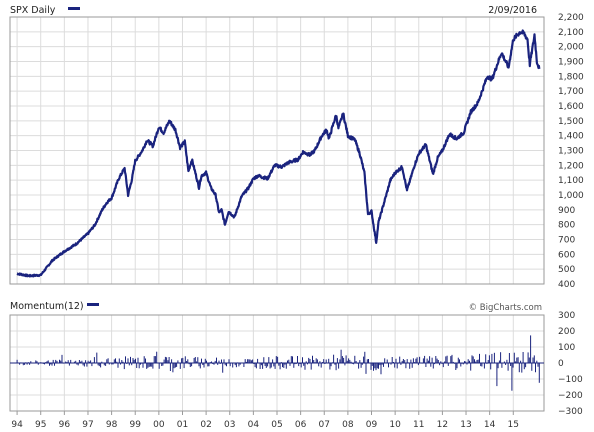  Describe the element at coordinates (571, 33) in the screenshot. I see `price-y-tick-label: 2,100` at that location.